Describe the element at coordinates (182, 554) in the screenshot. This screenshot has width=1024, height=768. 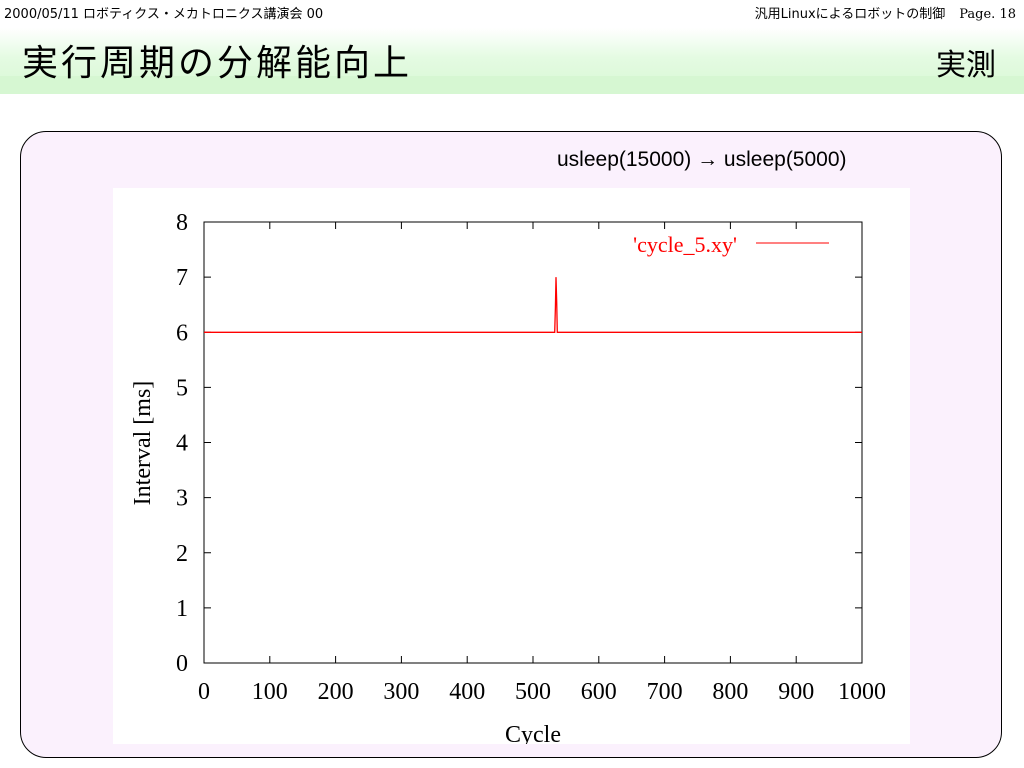
I see `y-tick-label: 2` at that location.